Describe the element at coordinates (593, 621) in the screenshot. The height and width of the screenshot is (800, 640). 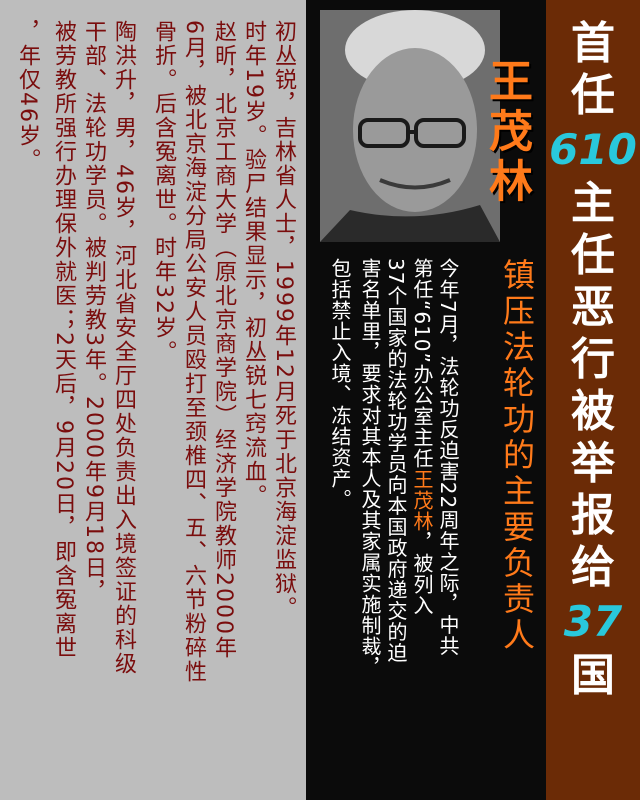
I see `headline-number-37: 37` at that location.